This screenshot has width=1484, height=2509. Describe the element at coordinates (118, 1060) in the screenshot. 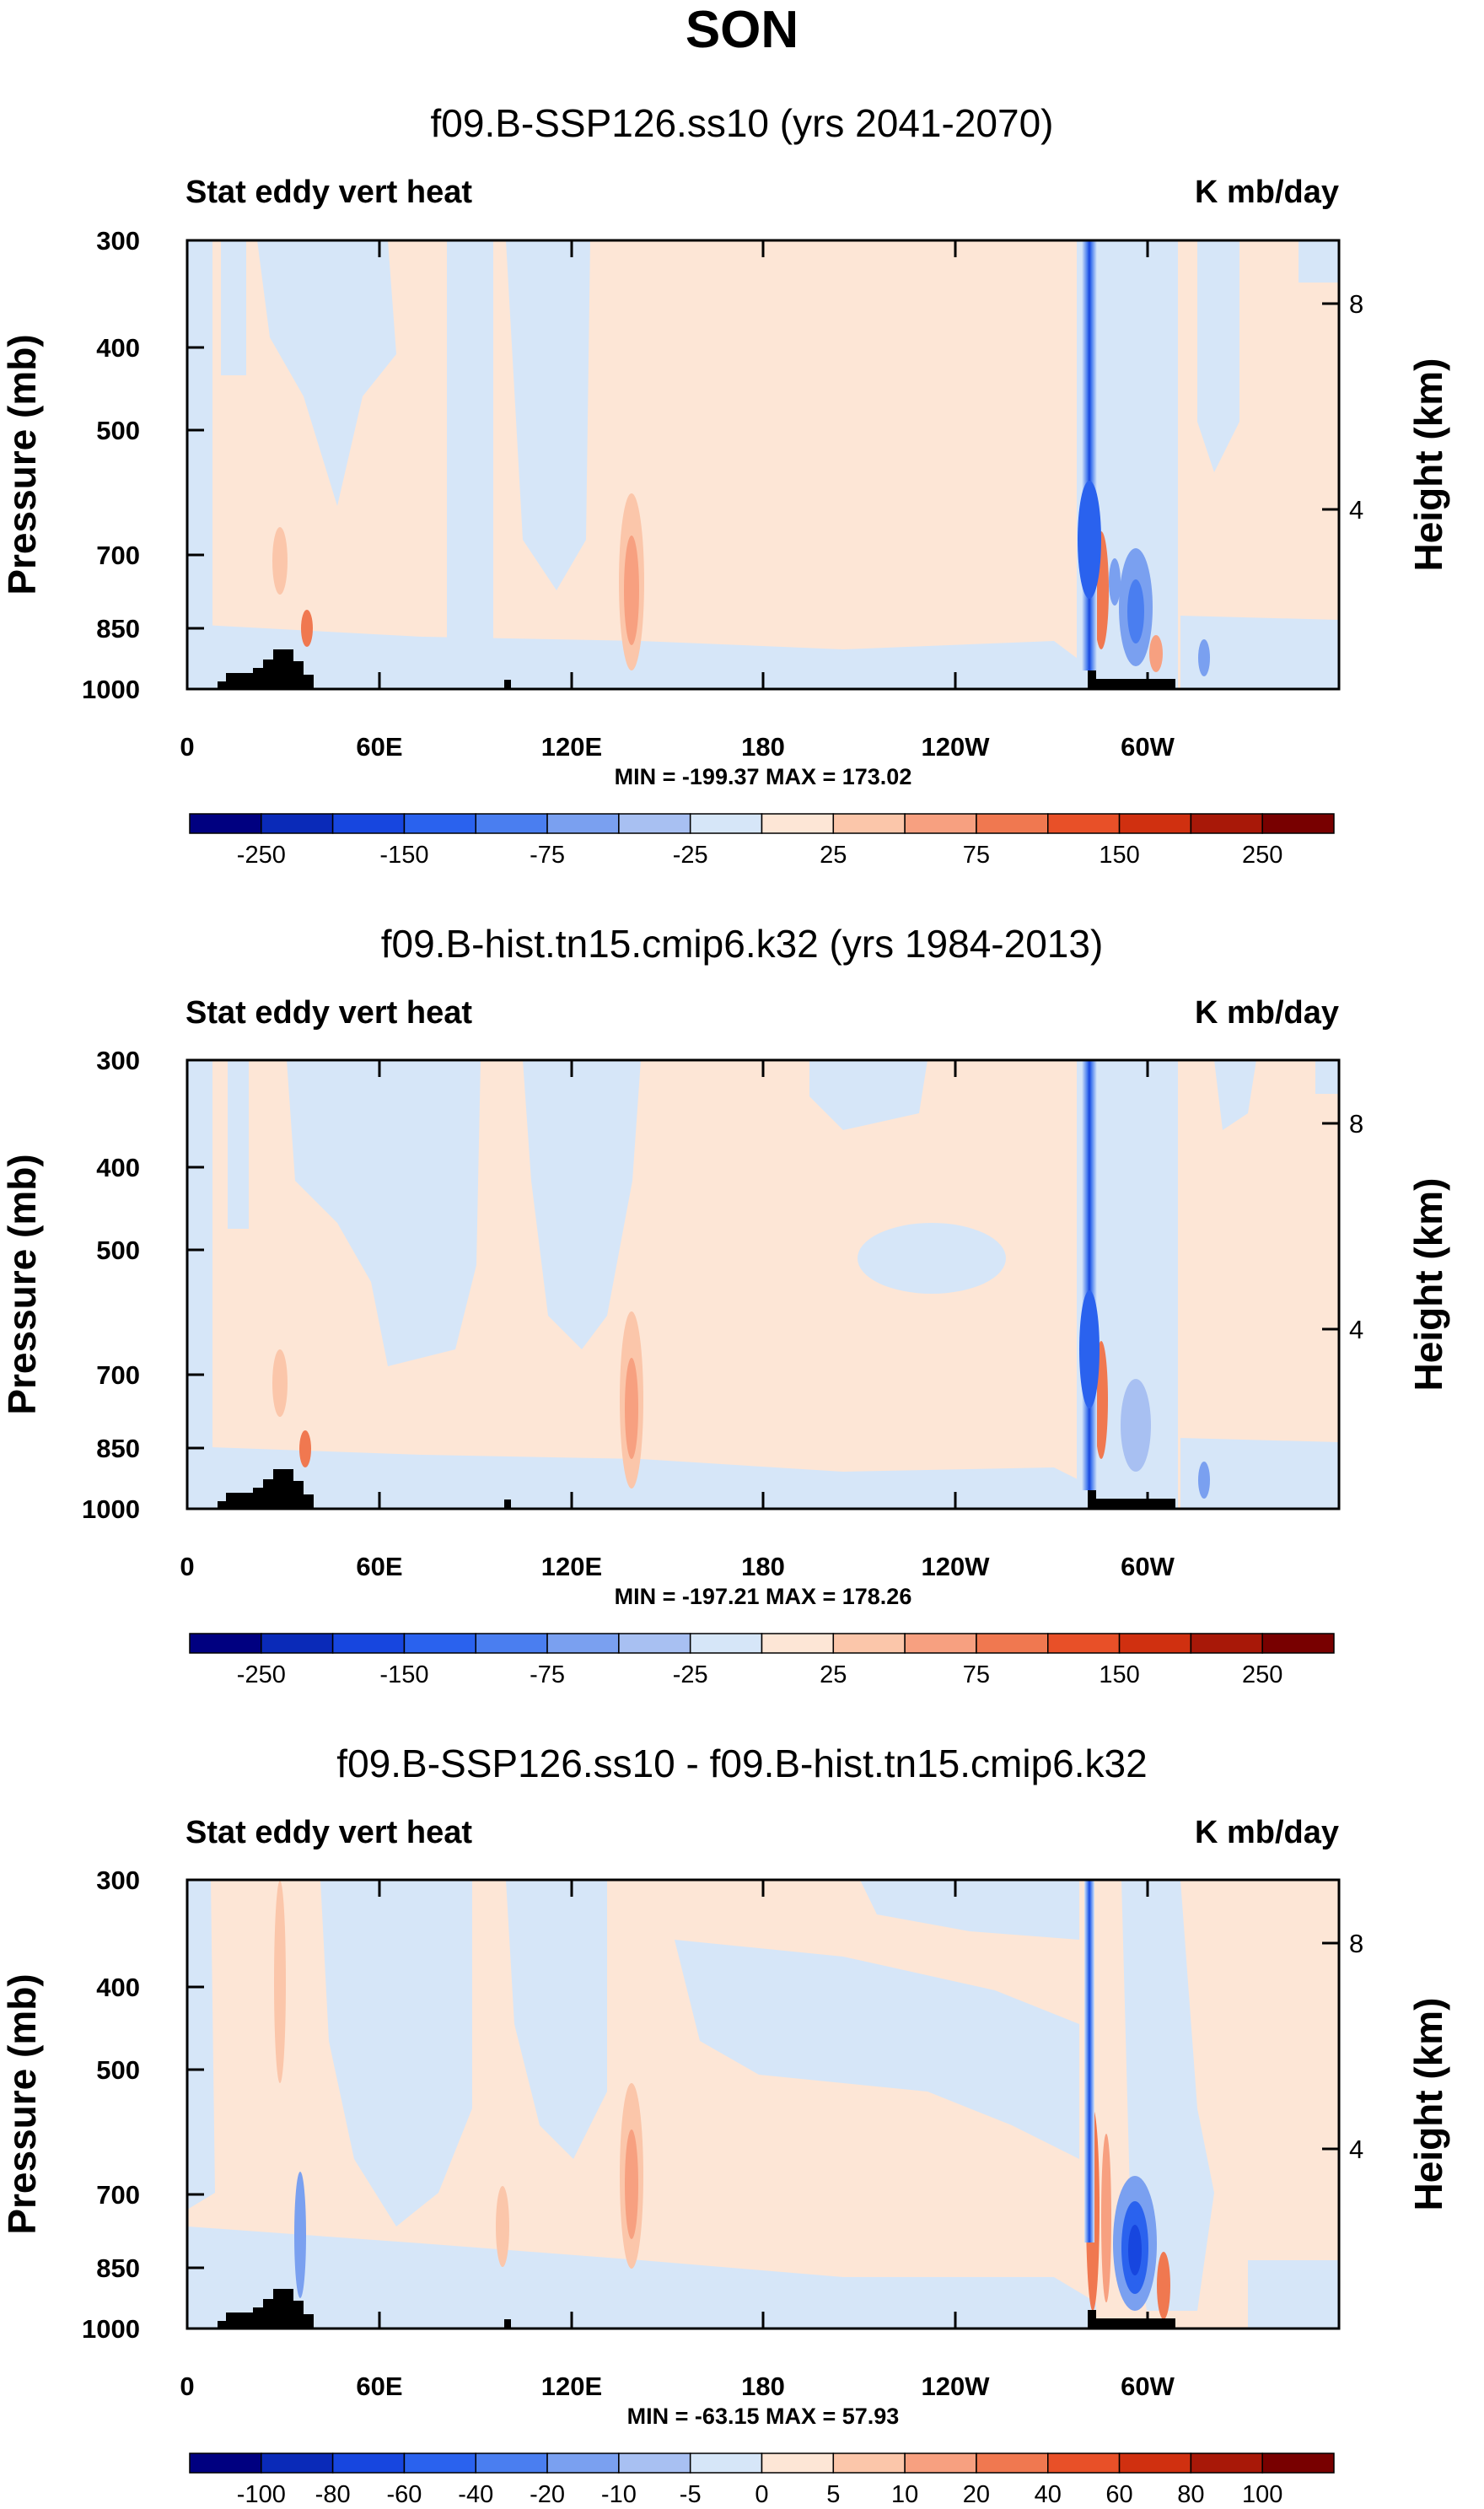

I see `panel-2-y-tick-label: 300` at that location.